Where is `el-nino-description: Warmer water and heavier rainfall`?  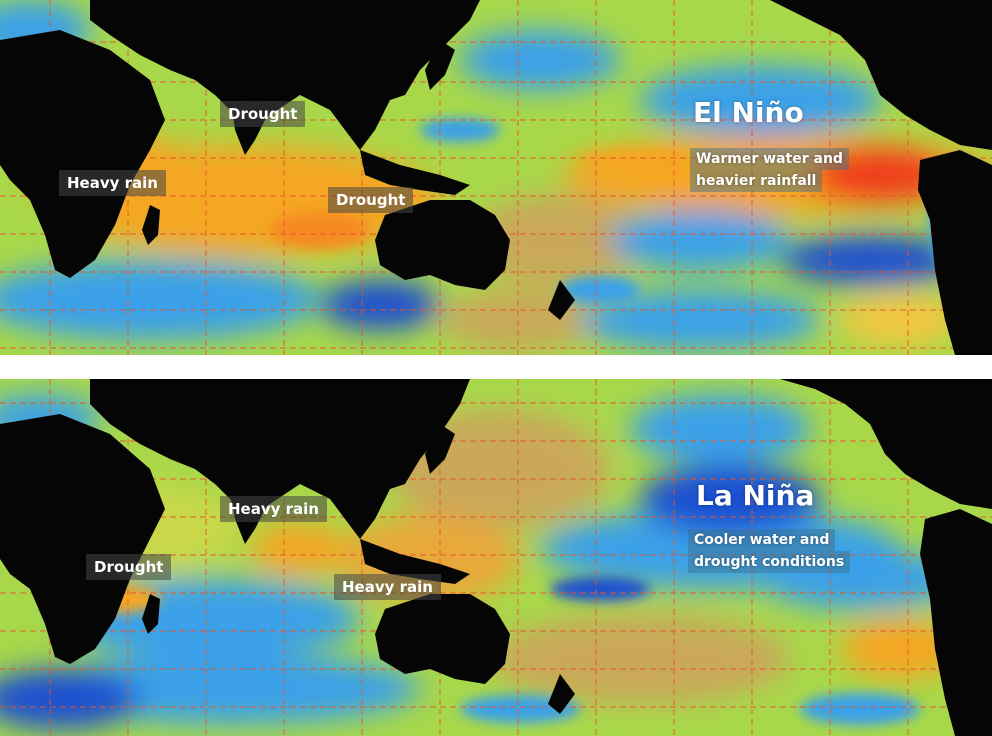 el-nino-description: Warmer water and heavier rainfall is located at coordinates (769, 170).